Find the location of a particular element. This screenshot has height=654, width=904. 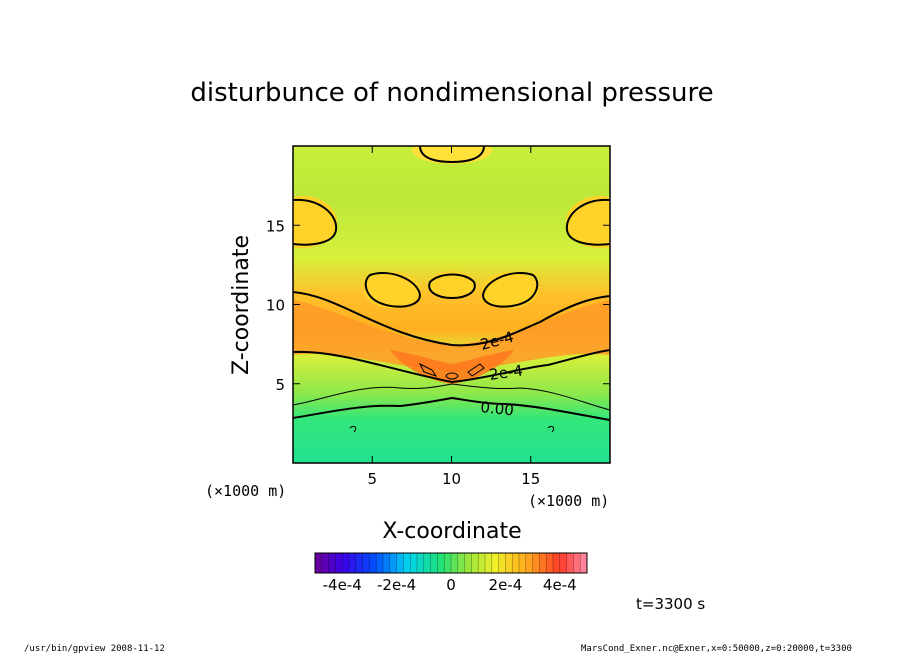

y-unit-label: (×1000 m) is located at coordinates (245, 491).